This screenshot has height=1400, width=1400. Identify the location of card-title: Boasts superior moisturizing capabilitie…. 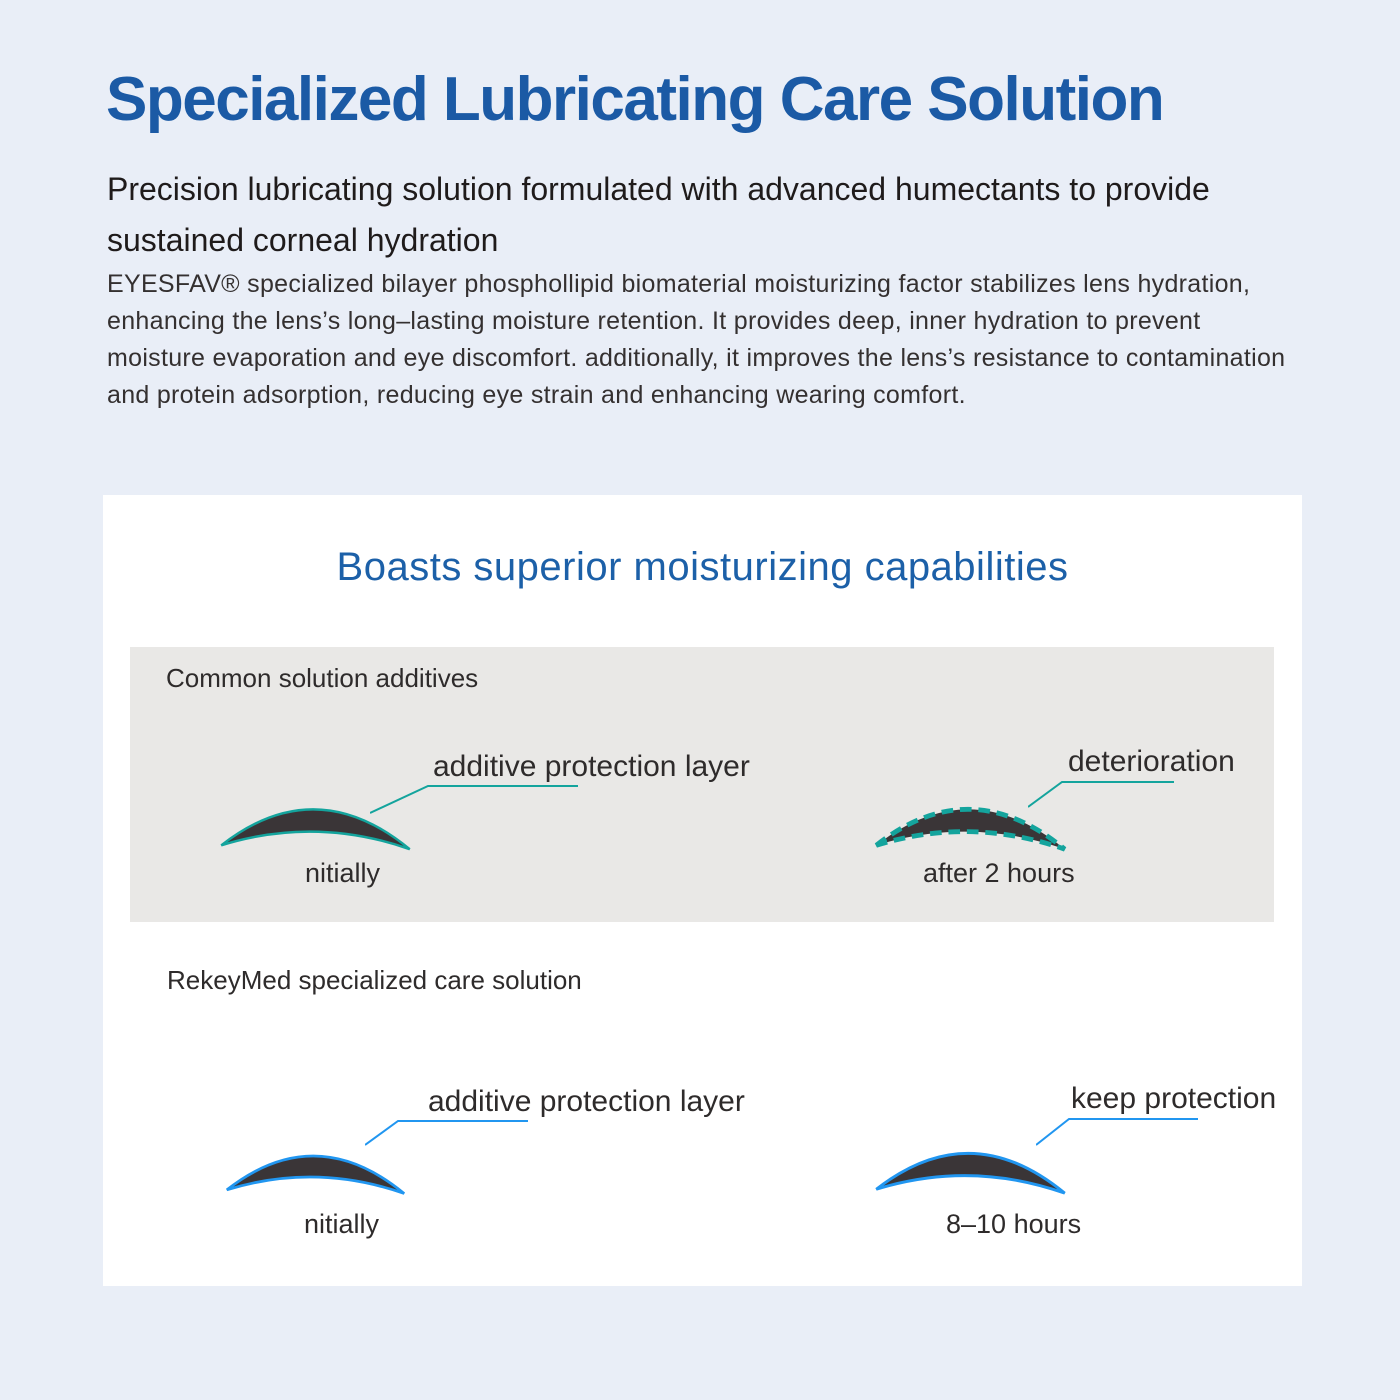
(702, 567).